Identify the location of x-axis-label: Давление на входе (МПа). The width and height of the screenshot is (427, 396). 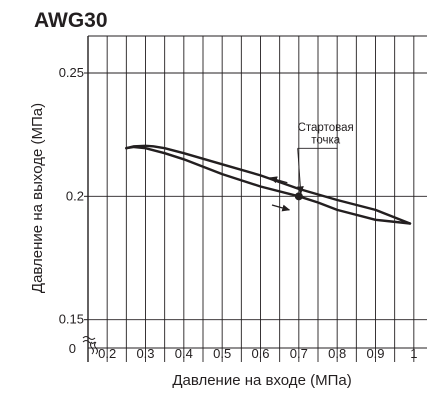
(261, 380).